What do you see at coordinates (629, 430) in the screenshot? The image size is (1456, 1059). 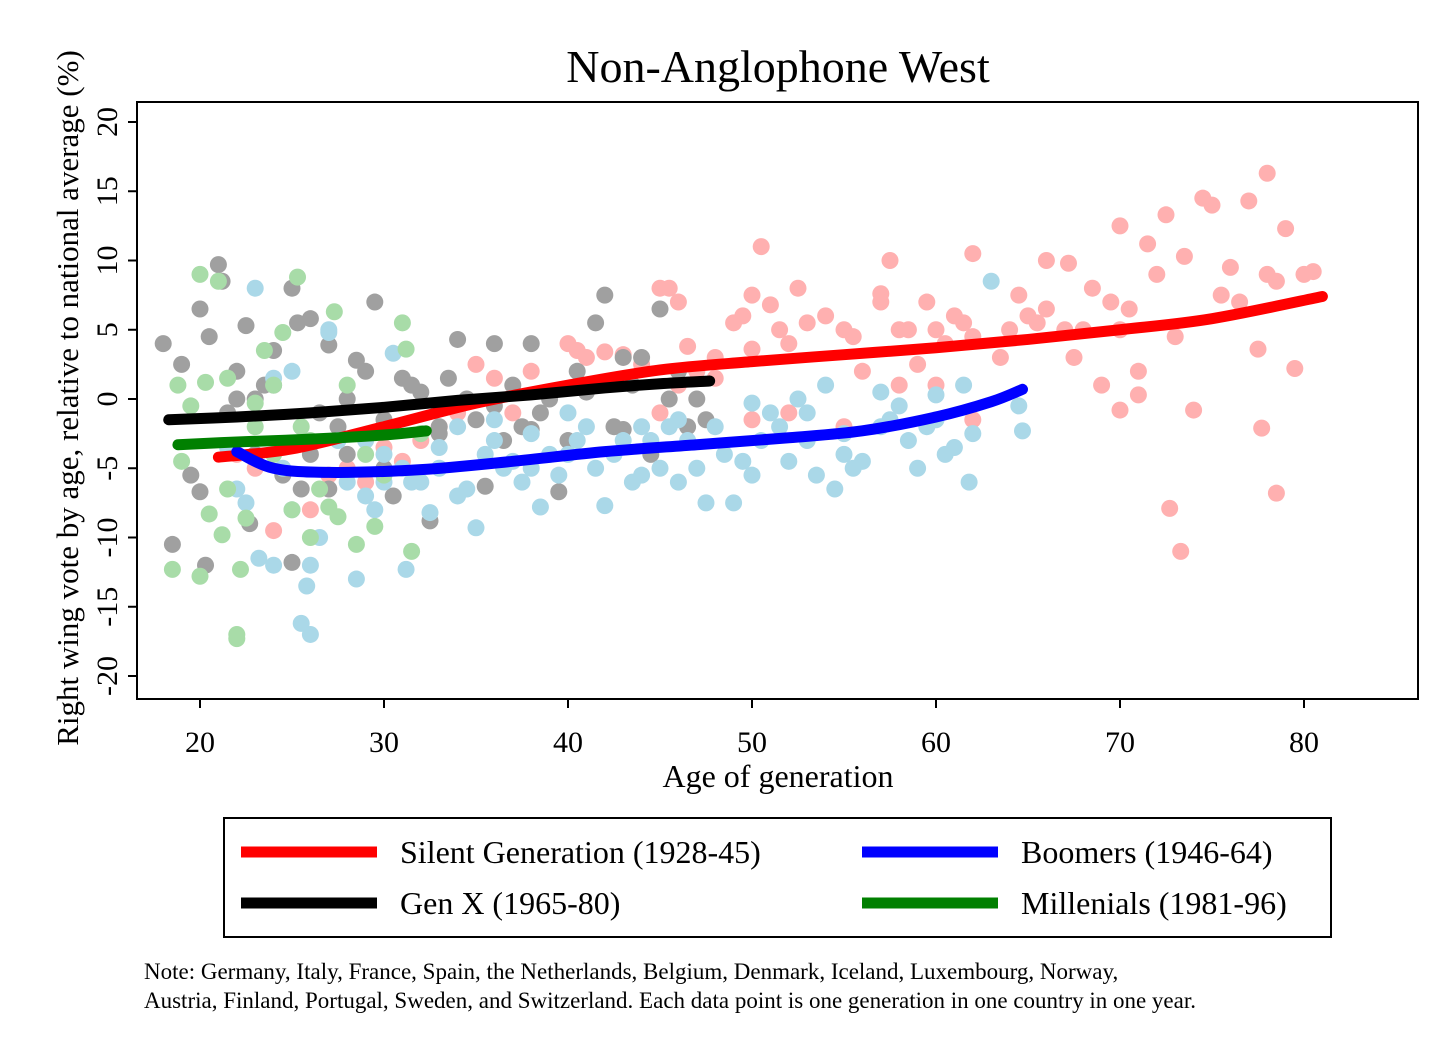 I see `trend-line` at bounding box center [629, 430].